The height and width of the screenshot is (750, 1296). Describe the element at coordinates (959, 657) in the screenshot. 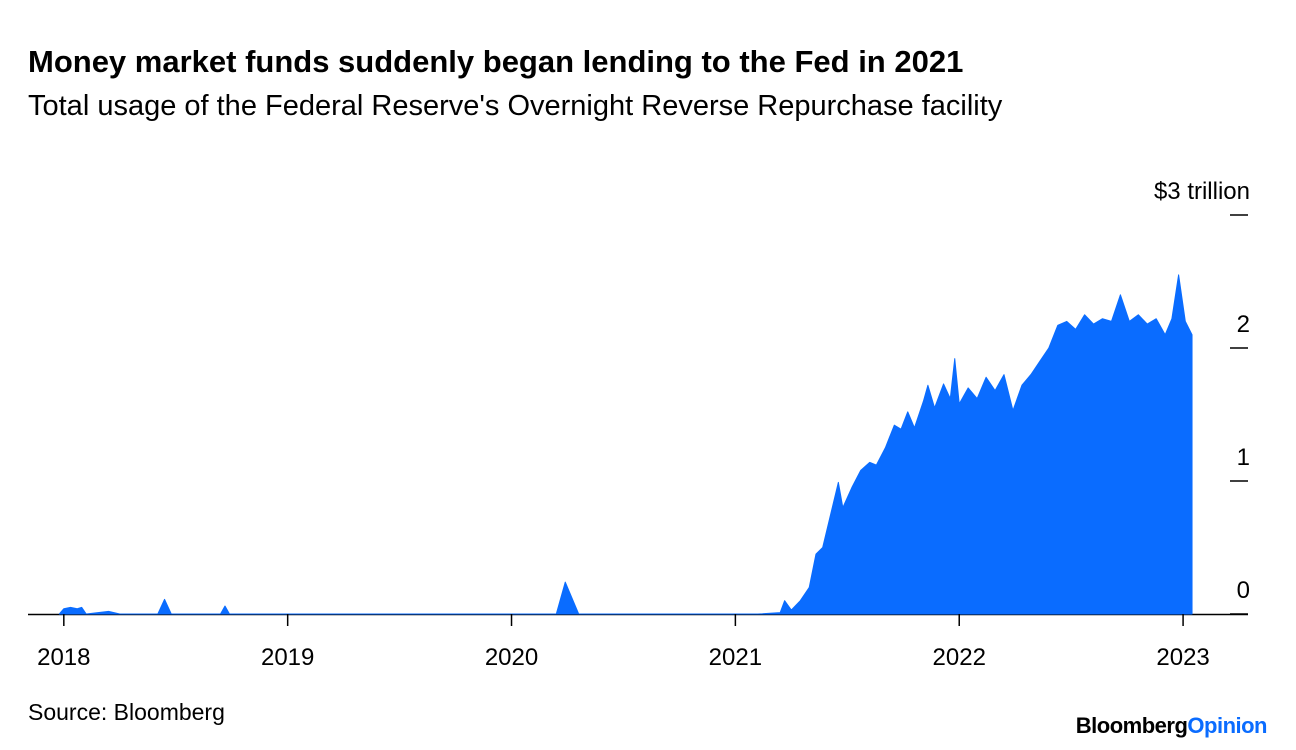

I see `x-tick-label: 2022` at that location.